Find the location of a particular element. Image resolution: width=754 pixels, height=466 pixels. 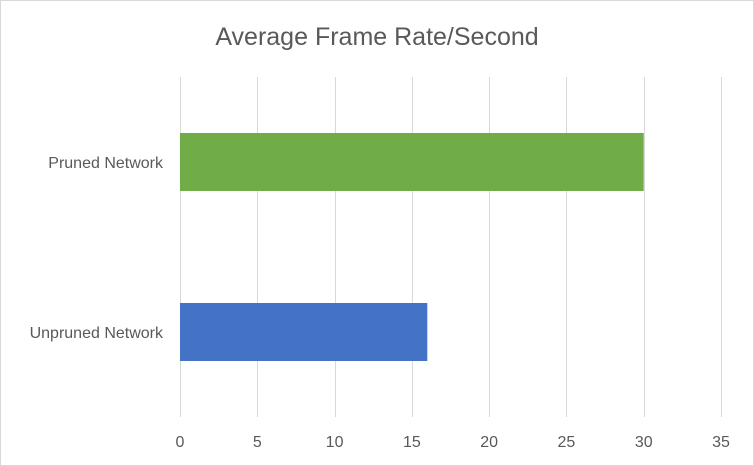

x-axis-ticks: 0 5 10 15 20 25 30 35 is located at coordinates (453, 442).